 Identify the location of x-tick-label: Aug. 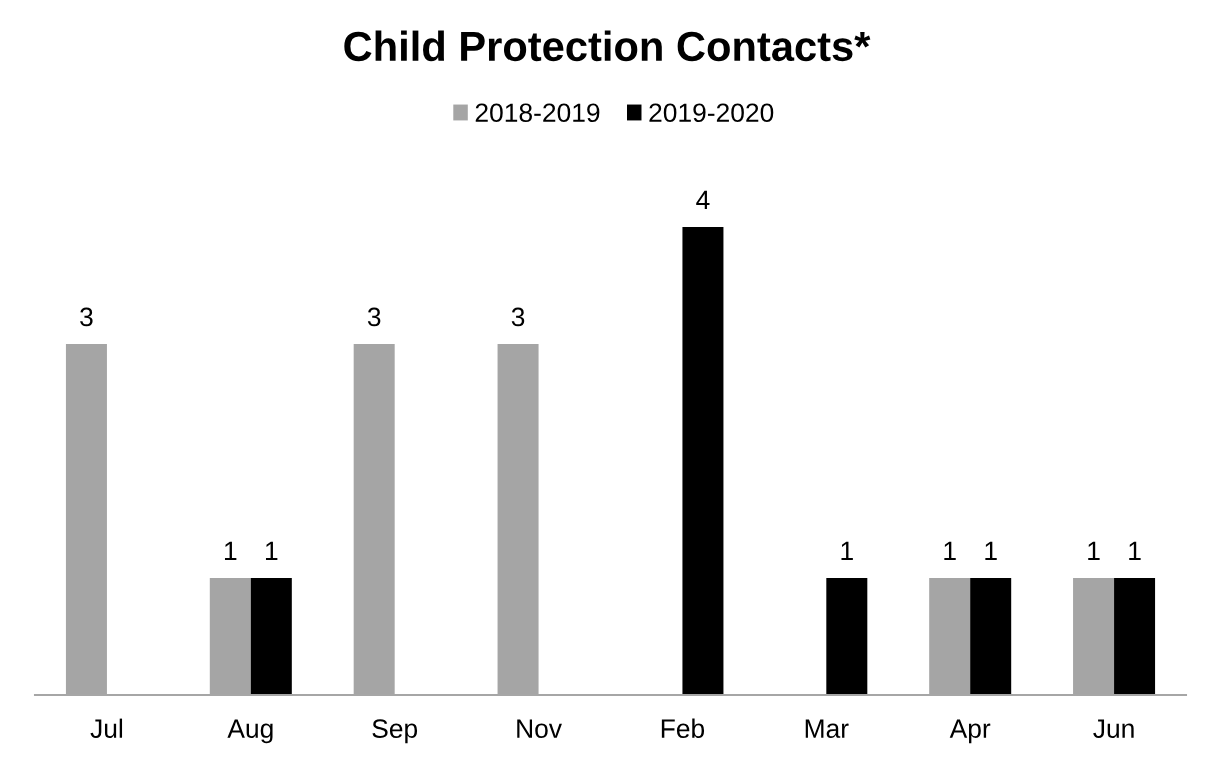
(250, 731).